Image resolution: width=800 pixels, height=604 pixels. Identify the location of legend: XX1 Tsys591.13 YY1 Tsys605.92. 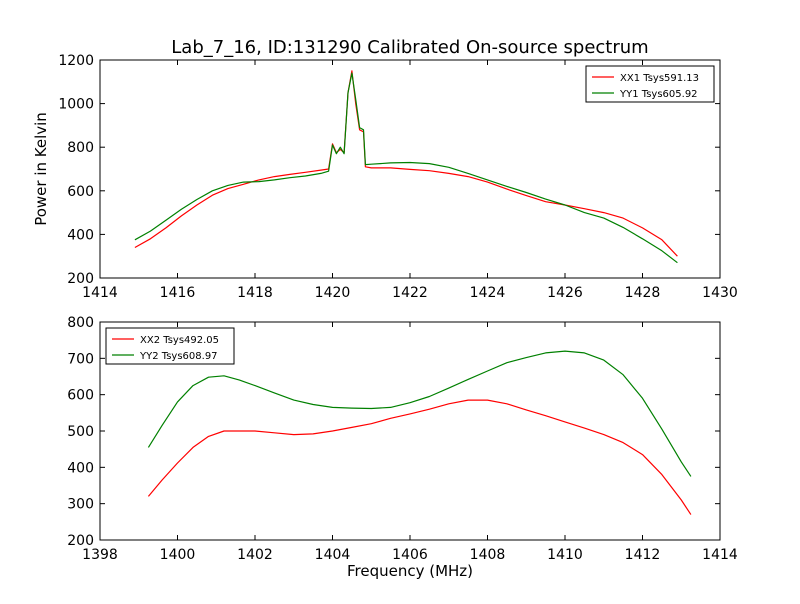
(650, 84).